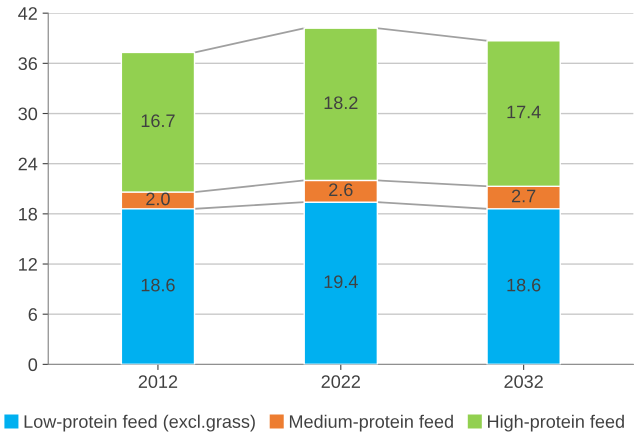 Image resolution: width=643 pixels, height=439 pixels. What do you see at coordinates (28, 164) in the screenshot?
I see `y-tick-label: 24` at bounding box center [28, 164].